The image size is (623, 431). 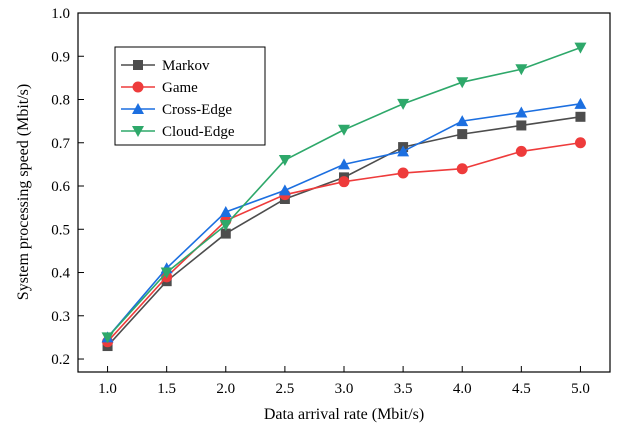 What do you see at coordinates (60, 274) in the screenshot?
I see `y-tick-label: 0.4` at bounding box center [60, 274].